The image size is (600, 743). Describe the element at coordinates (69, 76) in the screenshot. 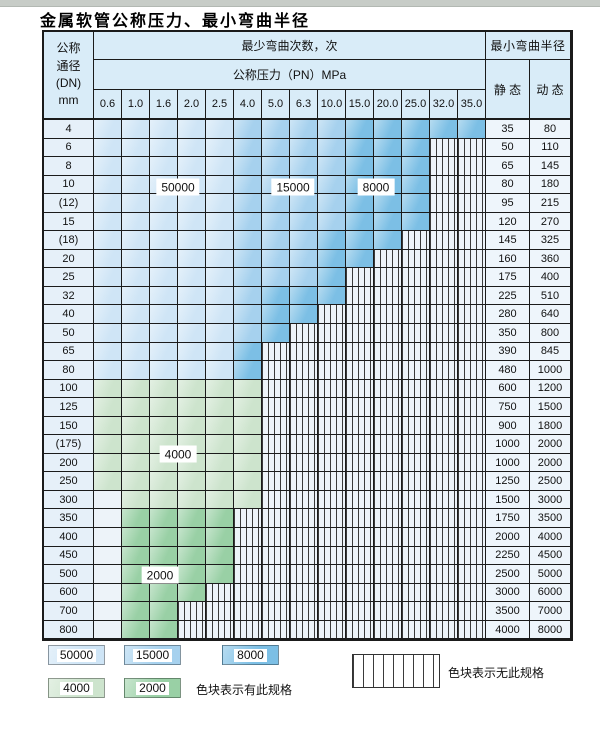

I see `dn-header-cell: 公称 通径 (DN) mm` at that location.